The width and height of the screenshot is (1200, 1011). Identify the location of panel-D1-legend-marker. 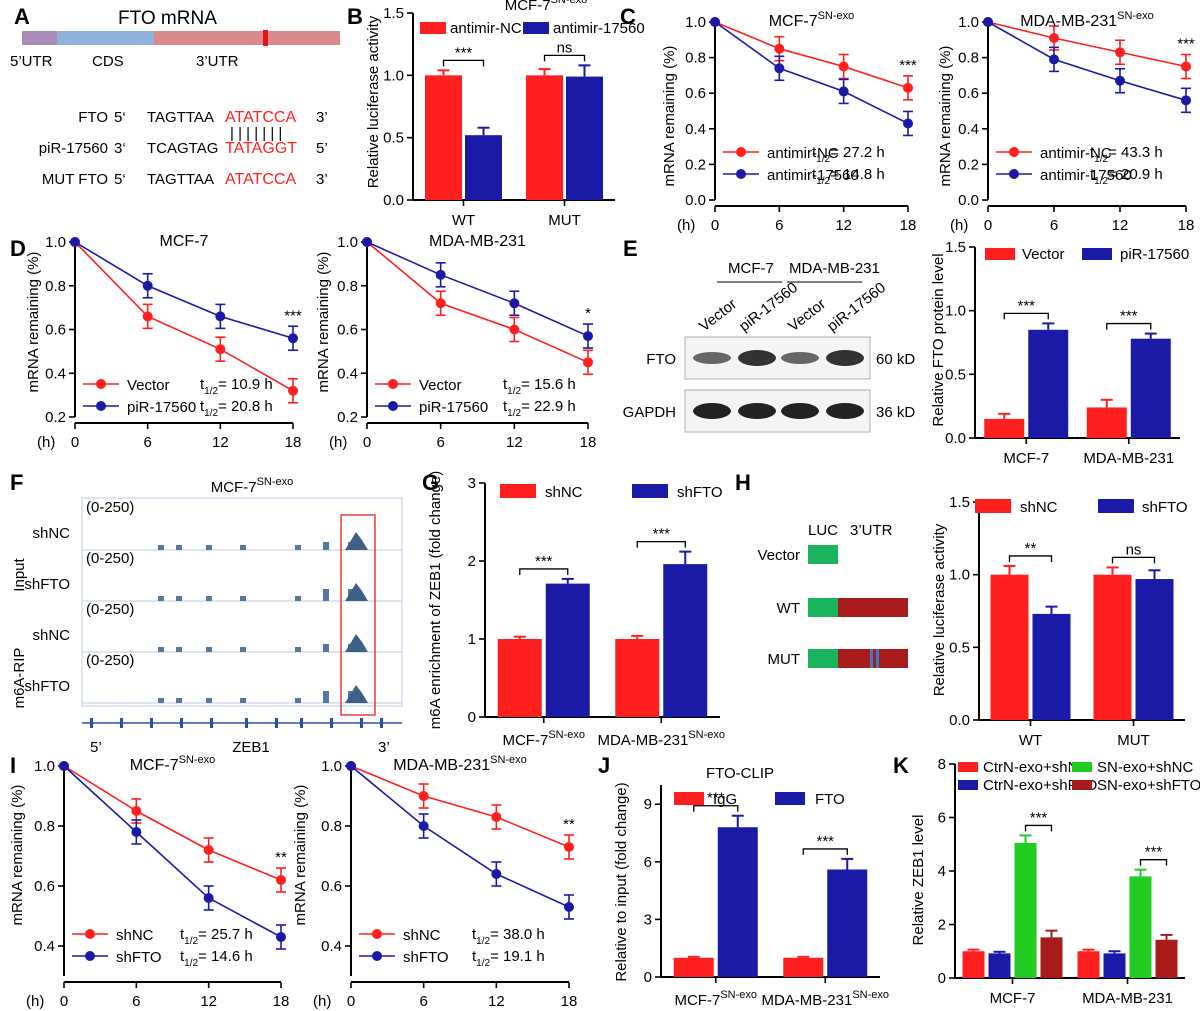
(101, 406).